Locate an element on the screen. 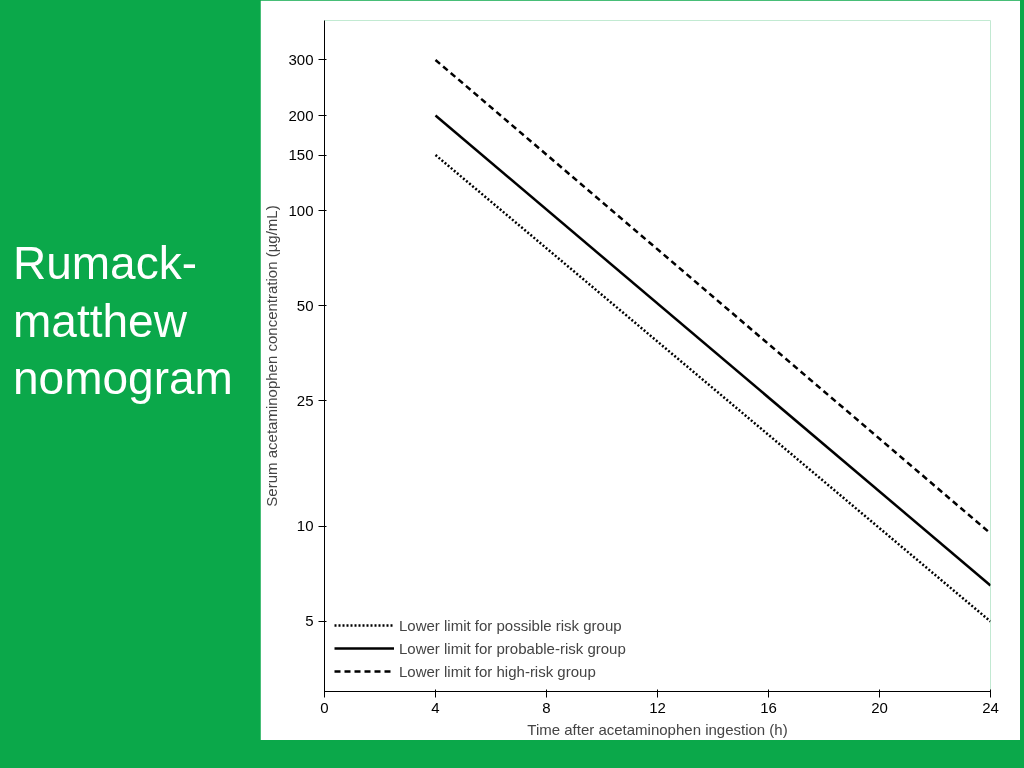 Image resolution: width=1024 pixels, height=768 pixels. x-tick-label: 8 is located at coordinates (546, 707).